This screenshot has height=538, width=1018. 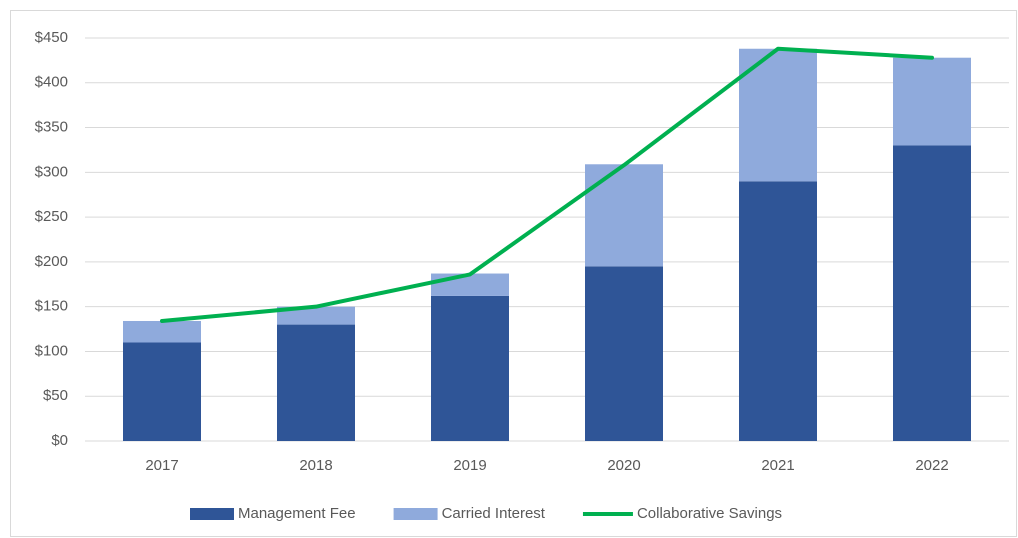 I want to click on x-tick-label: 2018, so click(x=315, y=465).